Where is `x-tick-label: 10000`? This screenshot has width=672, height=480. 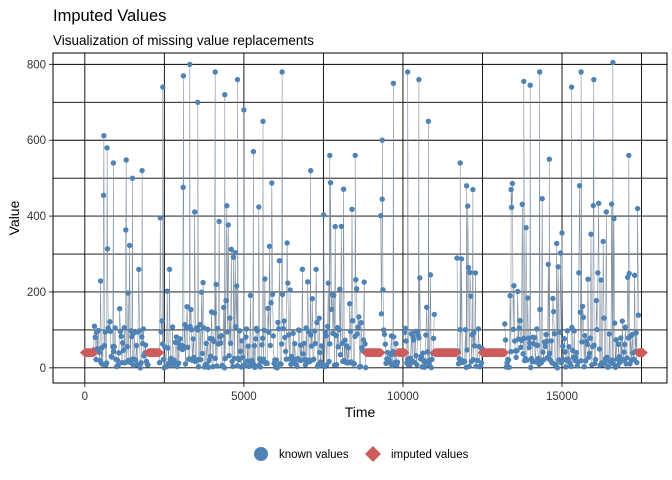
x-tick-label: 10000 is located at coordinates (403, 397).